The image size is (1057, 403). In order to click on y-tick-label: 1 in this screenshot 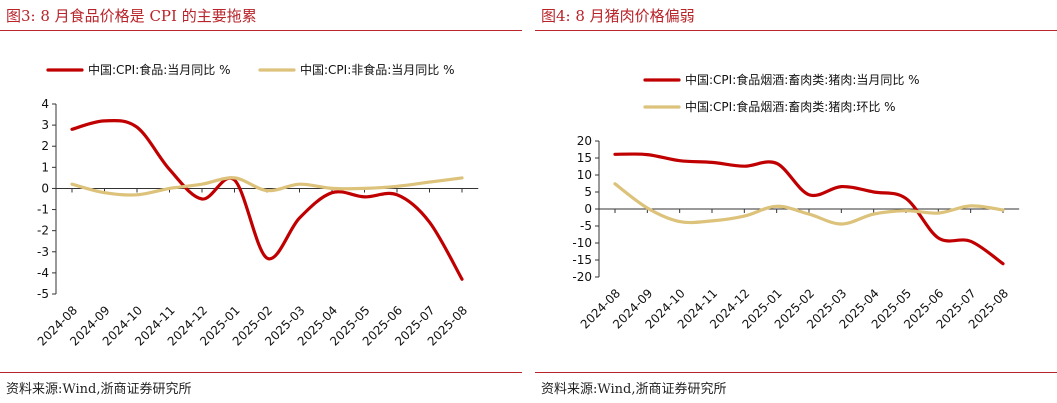, I will do `click(45, 167)`.